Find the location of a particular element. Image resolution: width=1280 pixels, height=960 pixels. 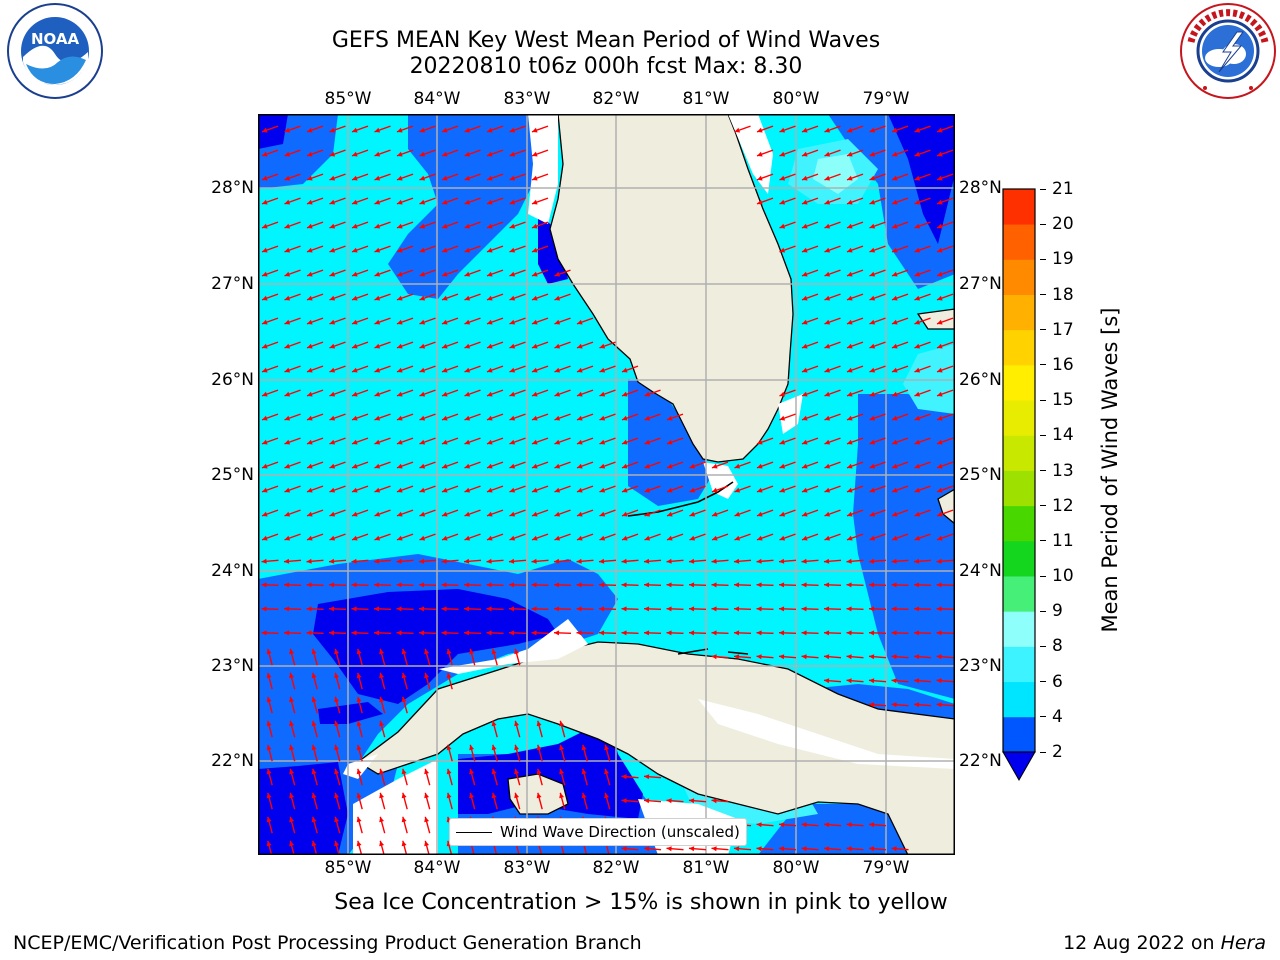

colorbar-tick: 11 is located at coordinates (1057, 541).